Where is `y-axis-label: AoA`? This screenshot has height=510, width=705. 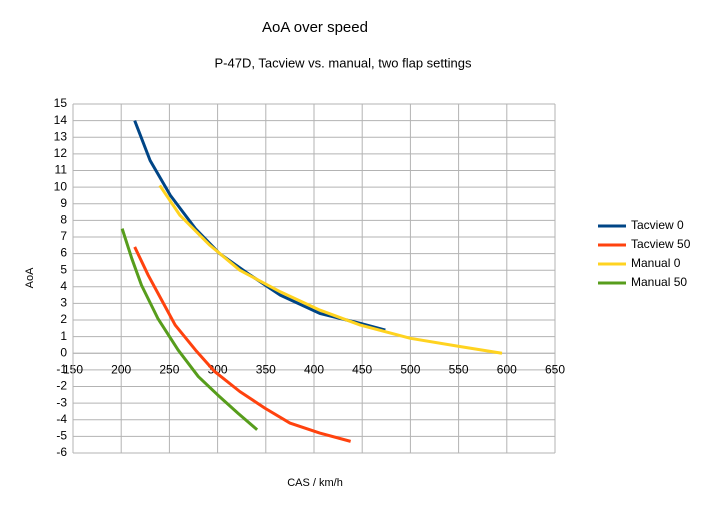
y-axis-label: AoA is located at coordinates (30, 277).